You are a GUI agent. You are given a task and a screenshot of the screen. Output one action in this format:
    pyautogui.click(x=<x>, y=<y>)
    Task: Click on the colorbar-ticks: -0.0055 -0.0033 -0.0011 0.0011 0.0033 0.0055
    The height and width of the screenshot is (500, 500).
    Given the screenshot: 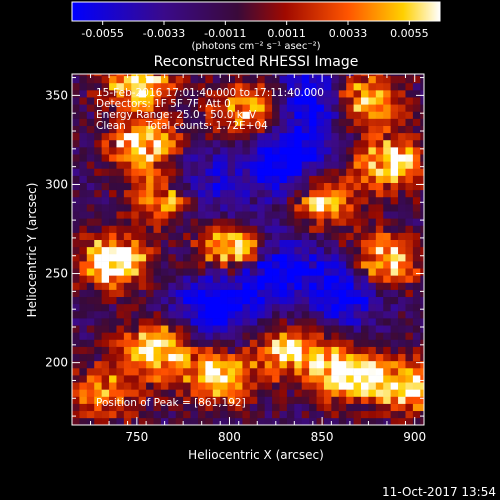 What is the action you would take?
    pyautogui.click(x=255, y=30)
    